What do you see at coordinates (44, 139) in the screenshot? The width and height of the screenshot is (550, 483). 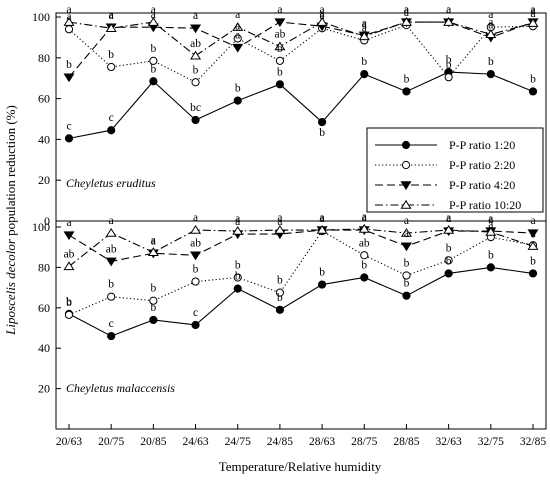 I see `panel1-y-tick-label-40: 40` at bounding box center [44, 139].